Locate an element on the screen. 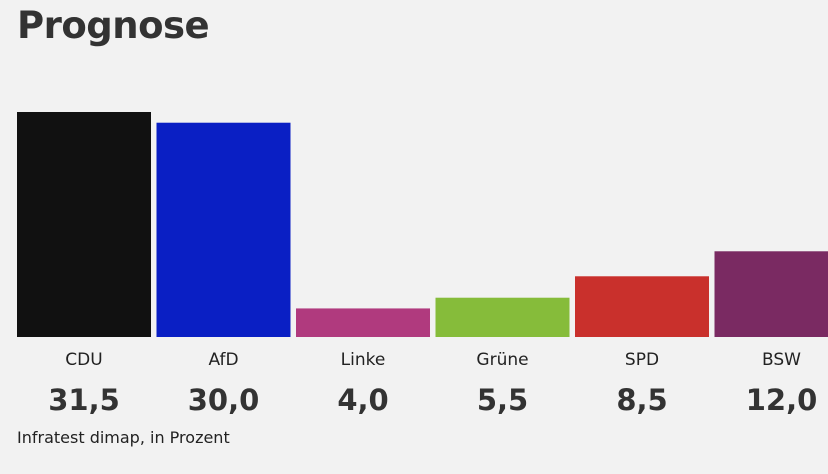 The image size is (828, 474). bar-linke is located at coordinates (363, 322).